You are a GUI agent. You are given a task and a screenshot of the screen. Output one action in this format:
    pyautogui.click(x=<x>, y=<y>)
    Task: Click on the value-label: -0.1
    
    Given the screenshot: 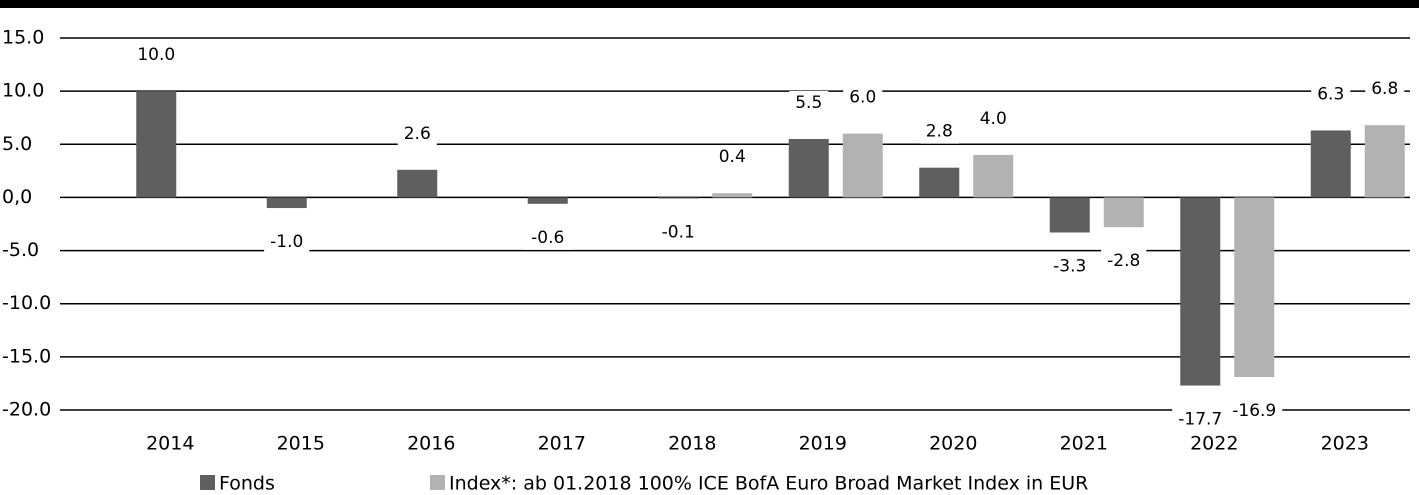 What is the action you would take?
    pyautogui.click(x=678, y=232)
    